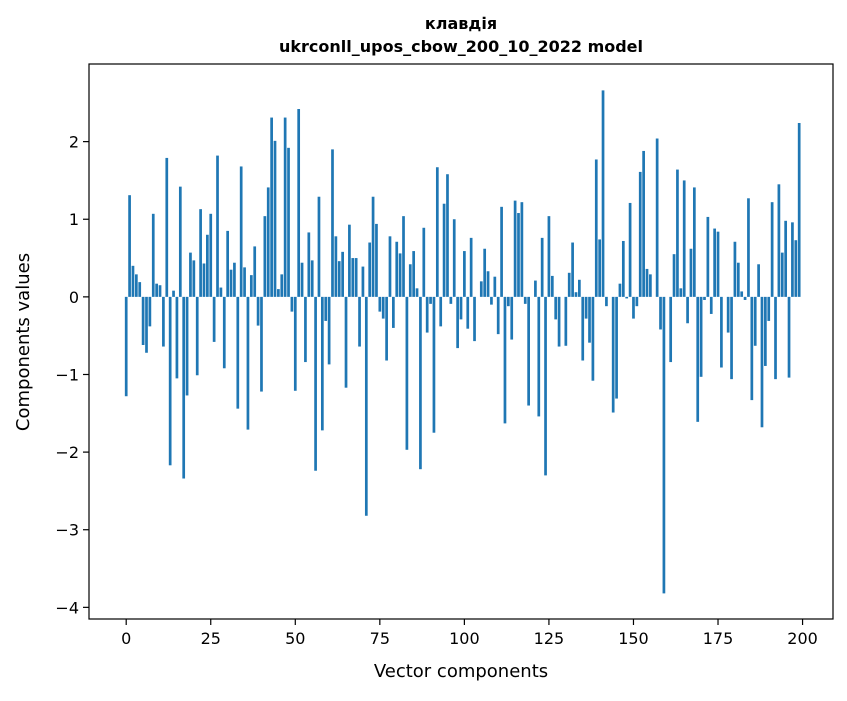 This screenshot has height=701, width=847. I want to click on x-axis-label: Vector components, so click(461, 671).